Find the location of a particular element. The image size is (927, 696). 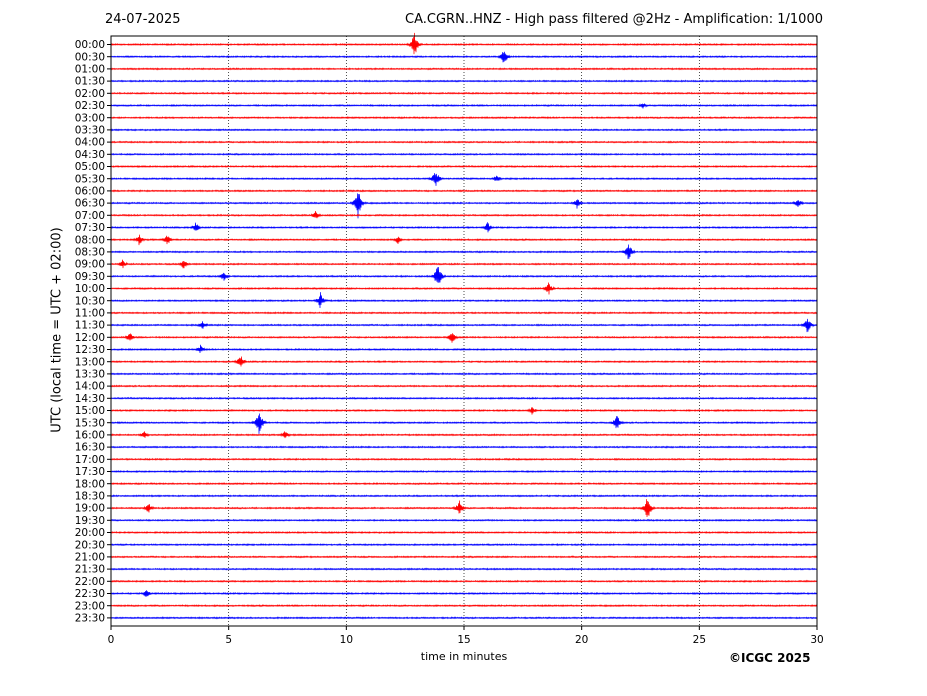

y-tick-label: 19:00 is located at coordinates (90, 509).